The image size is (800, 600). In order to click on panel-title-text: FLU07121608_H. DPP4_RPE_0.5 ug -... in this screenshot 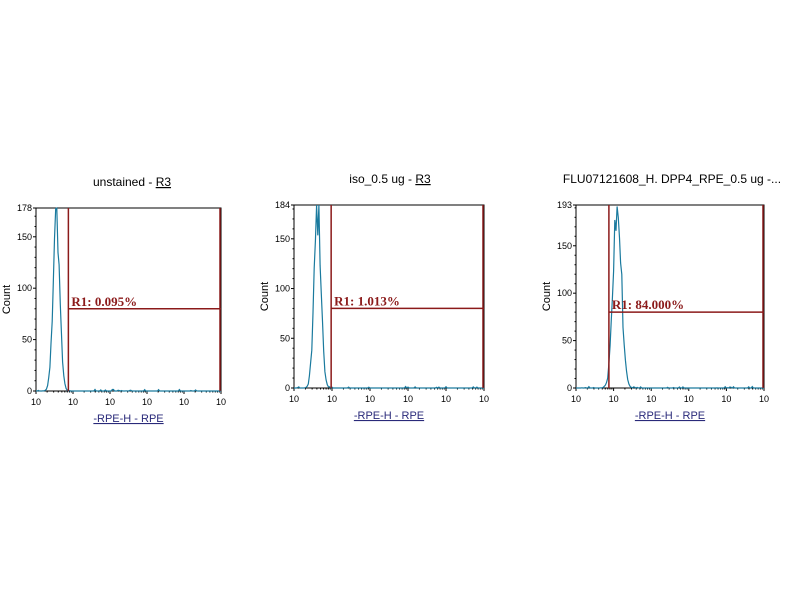, I will do `click(672, 179)`.